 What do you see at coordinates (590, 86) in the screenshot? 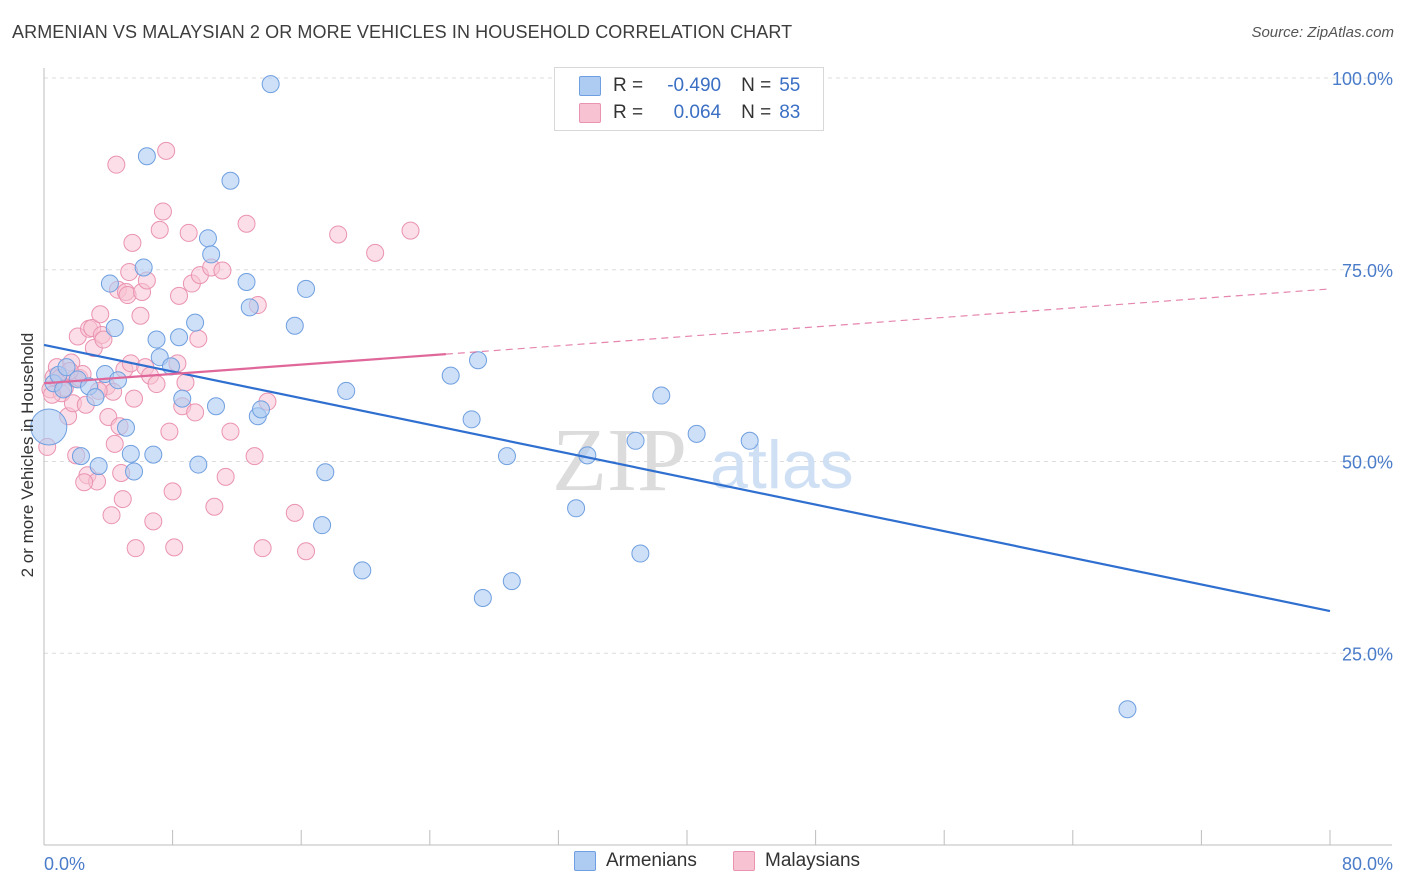
I see `armenian-swatch` at bounding box center [590, 86].